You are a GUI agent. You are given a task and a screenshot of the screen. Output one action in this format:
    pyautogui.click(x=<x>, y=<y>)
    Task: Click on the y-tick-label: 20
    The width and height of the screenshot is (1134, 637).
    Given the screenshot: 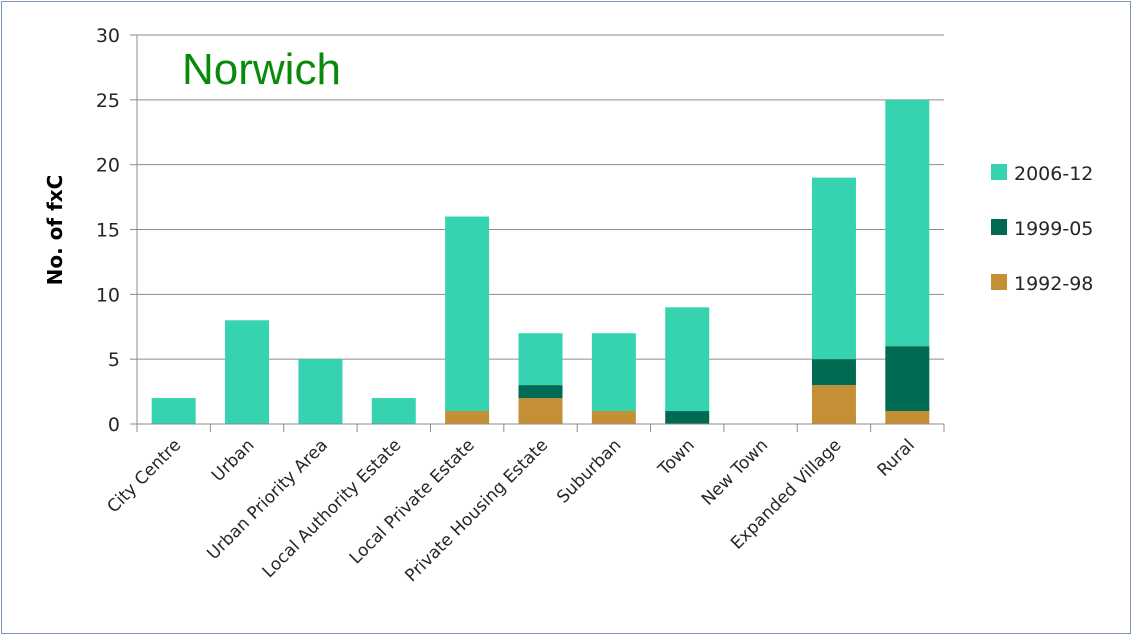 What is the action you would take?
    pyautogui.click(x=108, y=166)
    